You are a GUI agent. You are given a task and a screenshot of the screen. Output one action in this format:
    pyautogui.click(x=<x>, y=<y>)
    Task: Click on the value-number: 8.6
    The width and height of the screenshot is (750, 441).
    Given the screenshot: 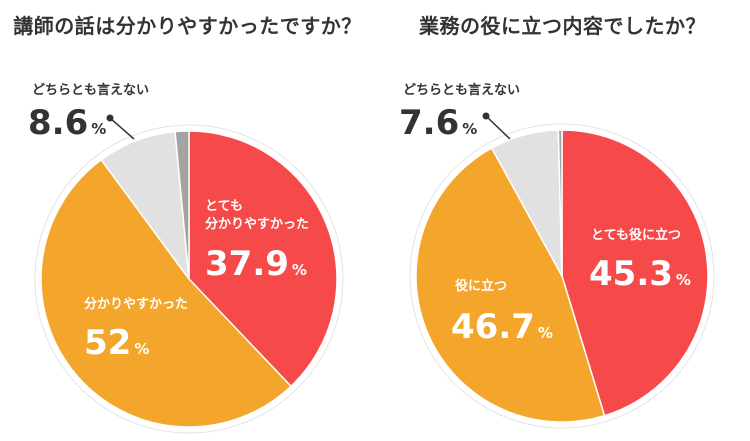 What is the action you would take?
    pyautogui.click(x=58, y=123)
    